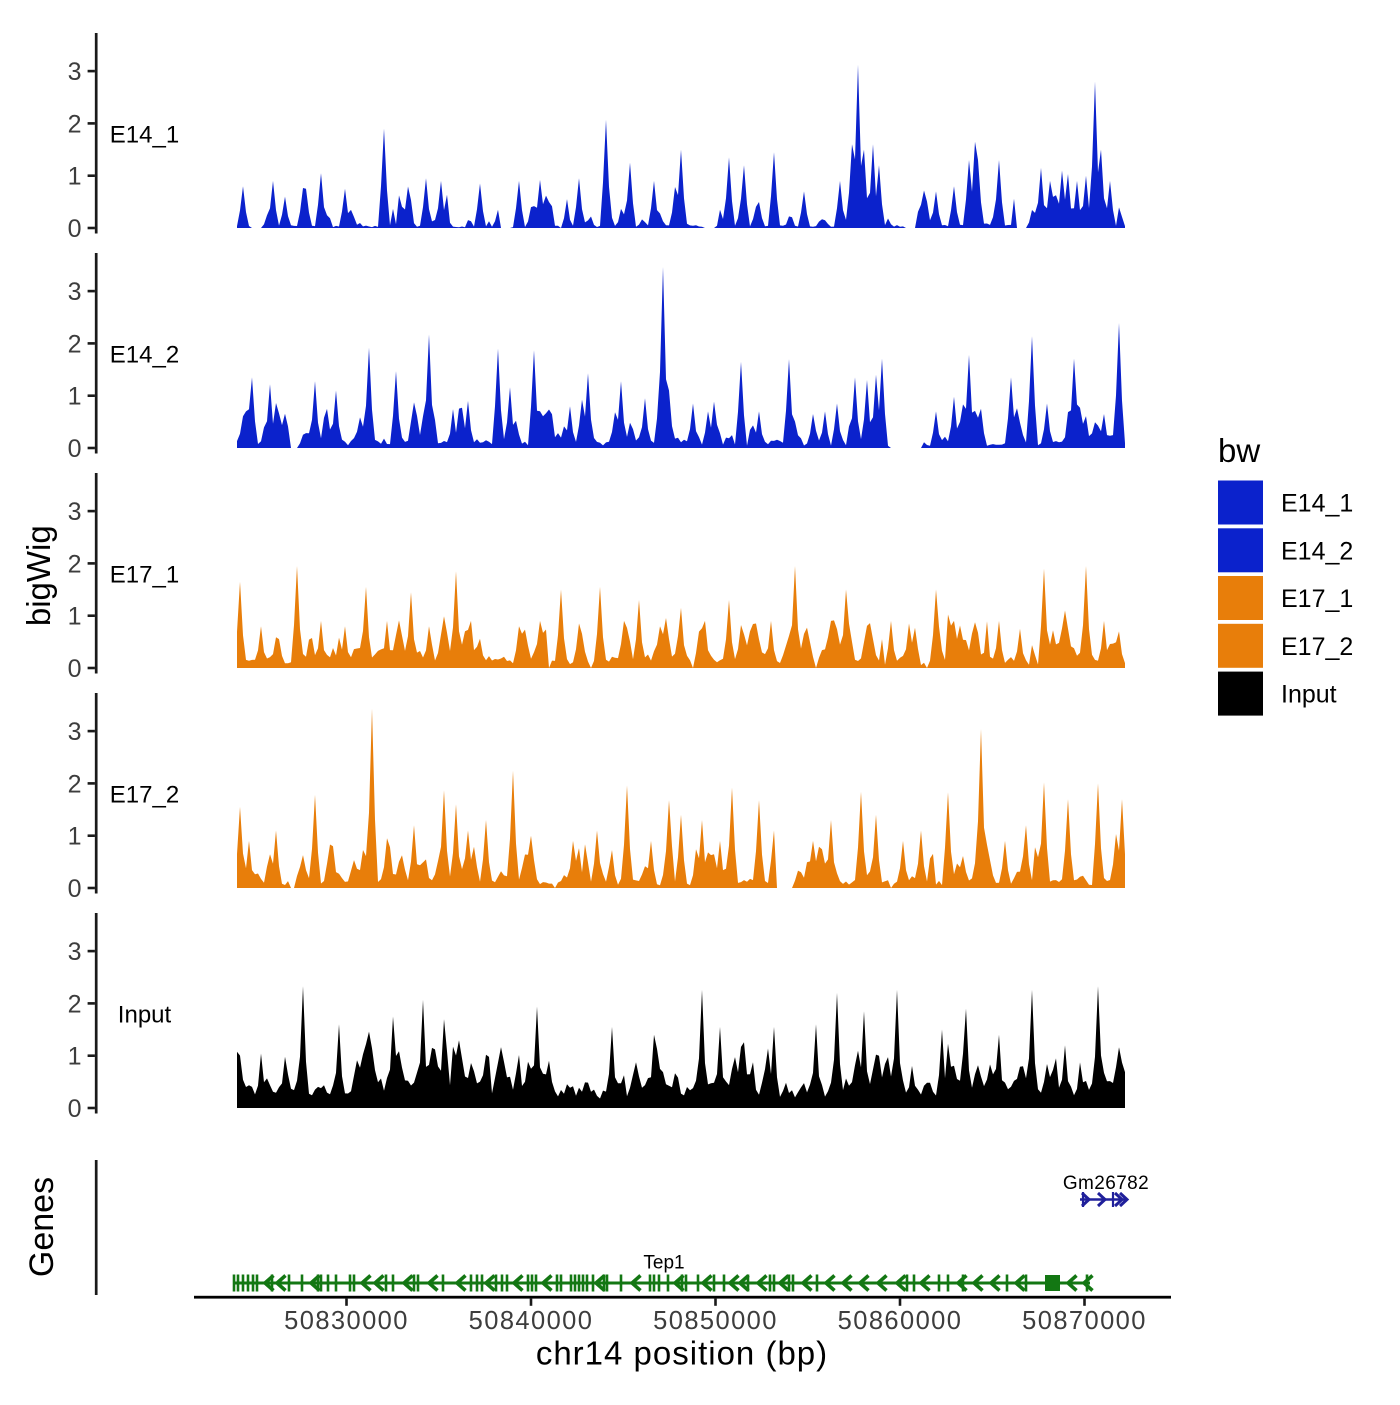  What do you see at coordinates (900, 1321) in the screenshot?
I see `svg-text: 50860000` at bounding box center [900, 1321].